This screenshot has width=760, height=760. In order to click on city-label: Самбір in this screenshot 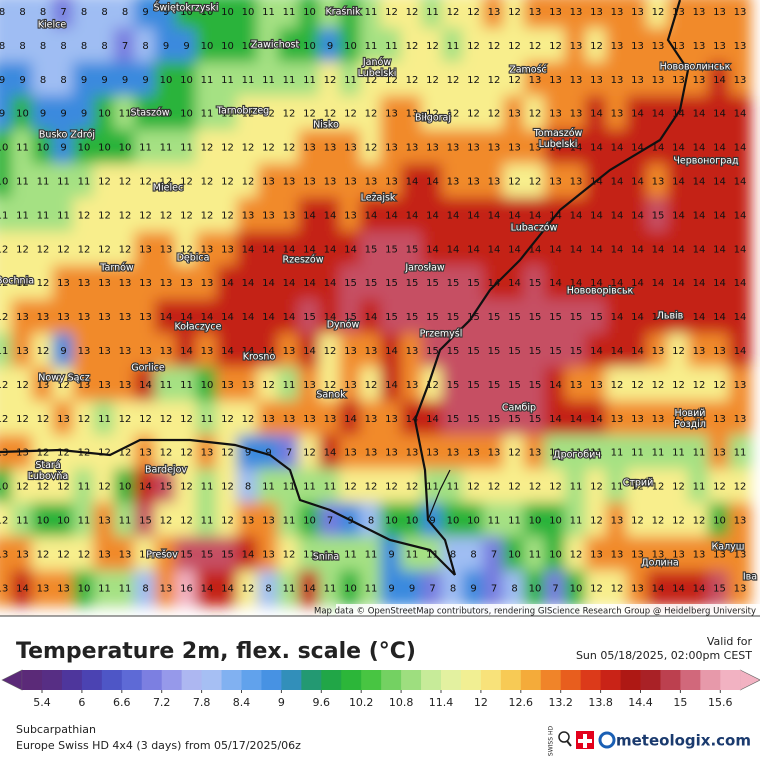, I will do `click(519, 408)`.